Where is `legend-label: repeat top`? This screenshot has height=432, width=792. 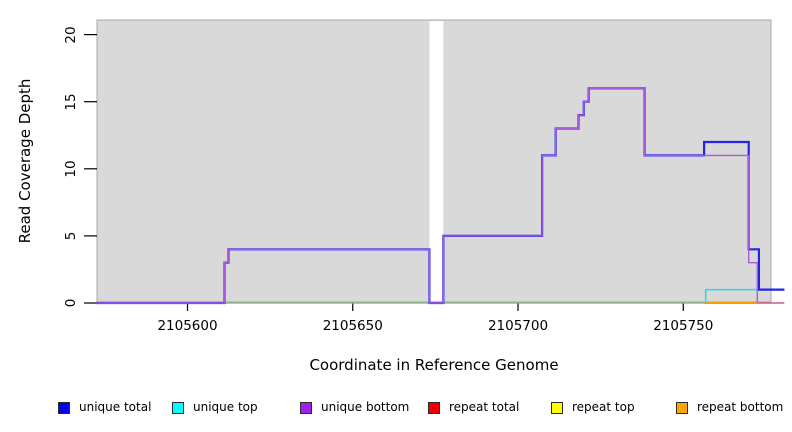
legend-label: repeat top is located at coordinates (603, 407).